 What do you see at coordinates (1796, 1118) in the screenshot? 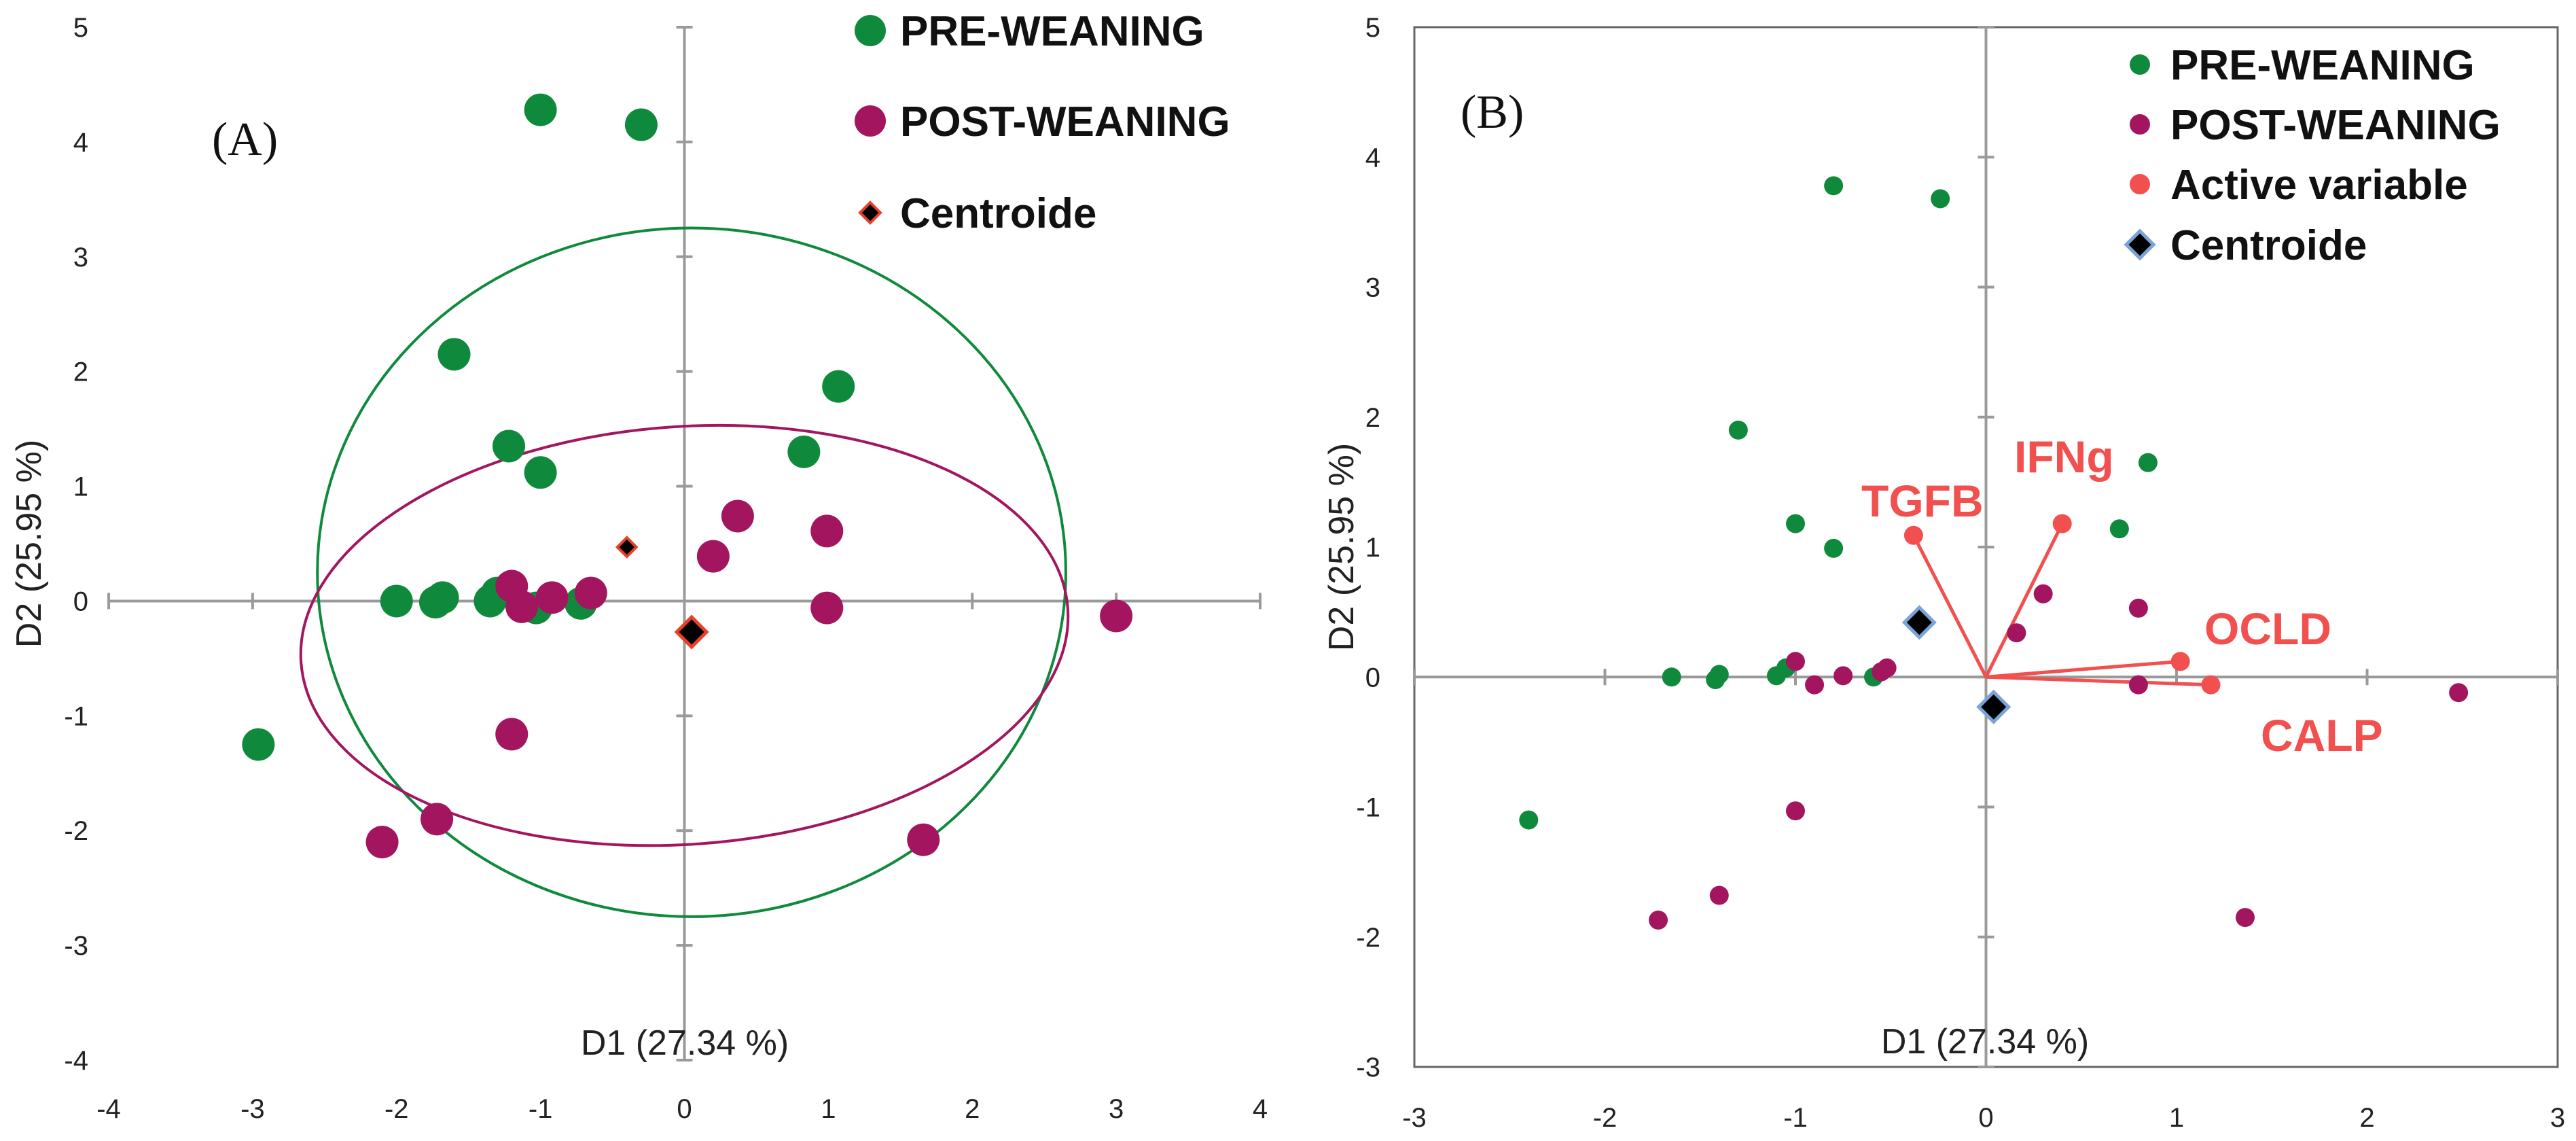
I see `panel-b-x-tick-label: -1` at bounding box center [1796, 1118].